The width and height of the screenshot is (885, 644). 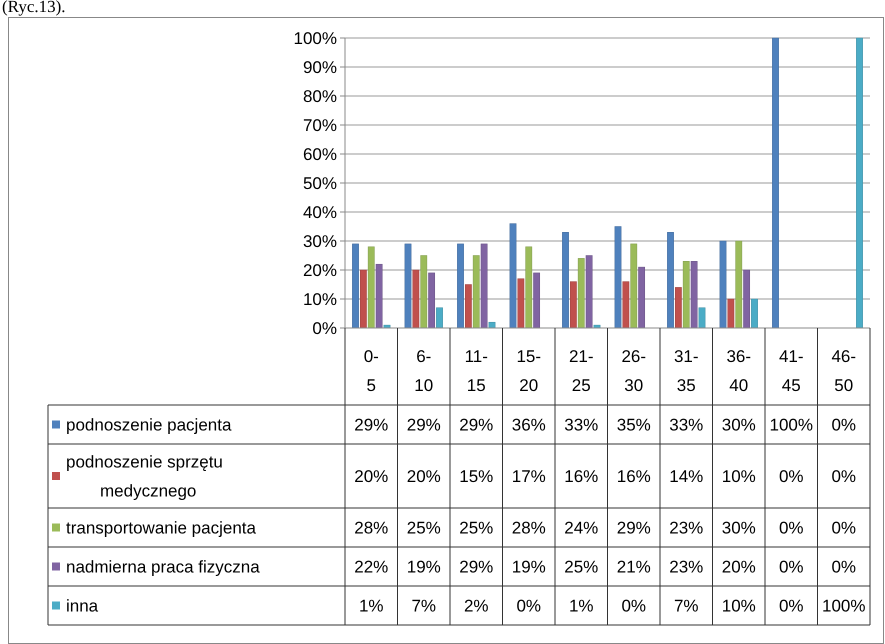 What do you see at coordinates (319, 154) in the screenshot?
I see `y-tick-label: 60%` at bounding box center [319, 154].